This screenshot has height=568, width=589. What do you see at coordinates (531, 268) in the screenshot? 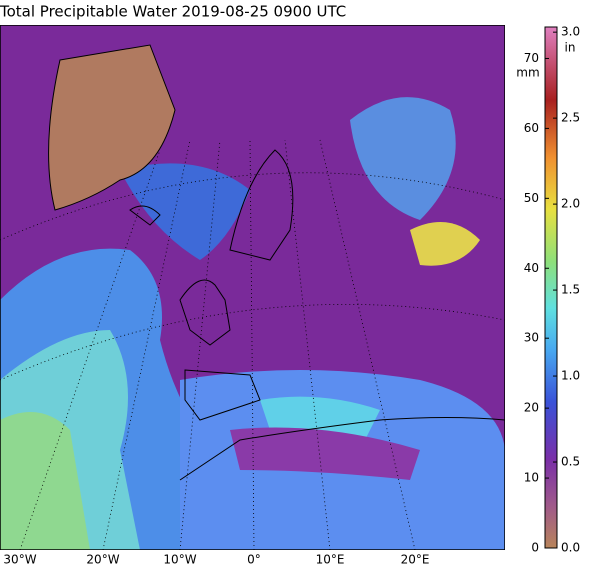
I see `colorbar-tick-label: 40` at bounding box center [531, 268].